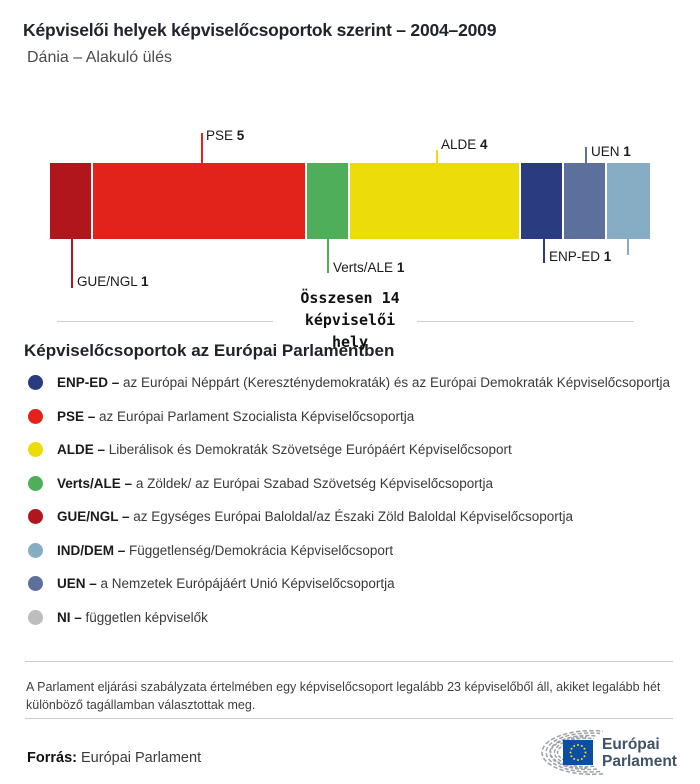  Describe the element at coordinates (575, 256) in the screenshot. I see `callout-group-name: ENP-ED` at that location.